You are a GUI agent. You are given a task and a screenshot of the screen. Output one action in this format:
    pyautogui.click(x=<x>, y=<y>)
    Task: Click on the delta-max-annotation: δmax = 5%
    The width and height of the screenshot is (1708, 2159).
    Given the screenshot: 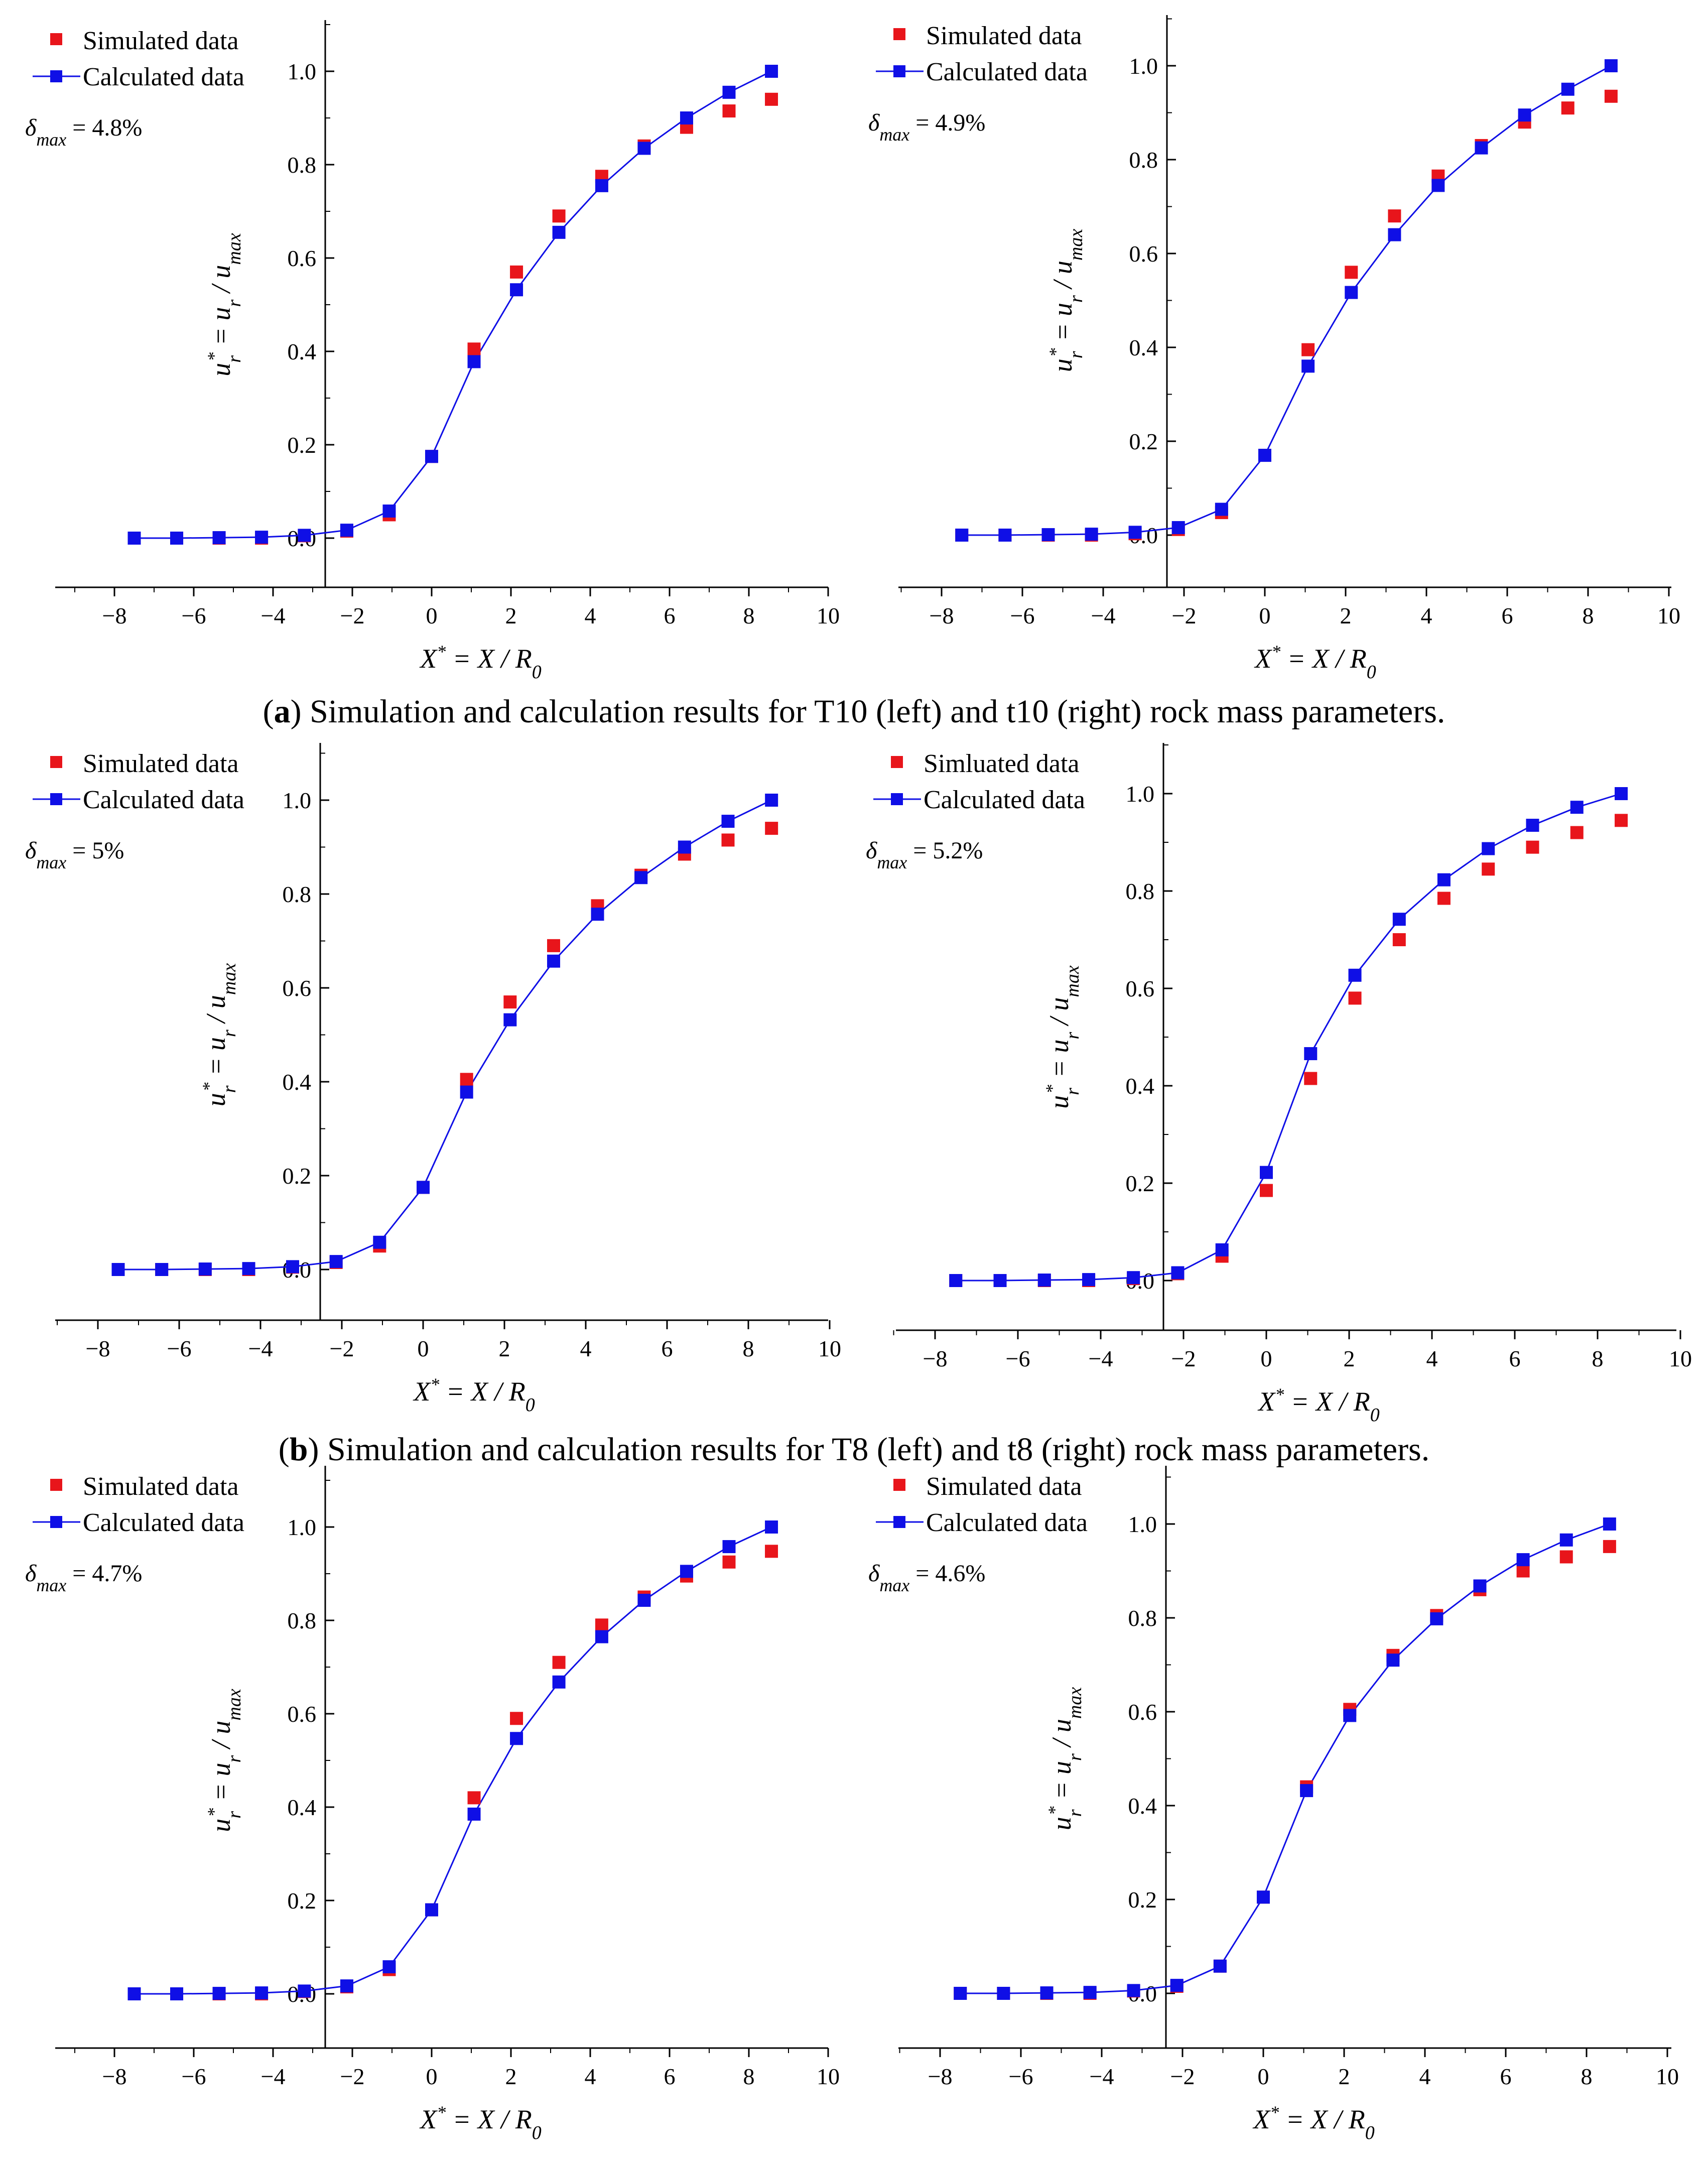 What is the action you would take?
    pyautogui.click(x=74, y=854)
    